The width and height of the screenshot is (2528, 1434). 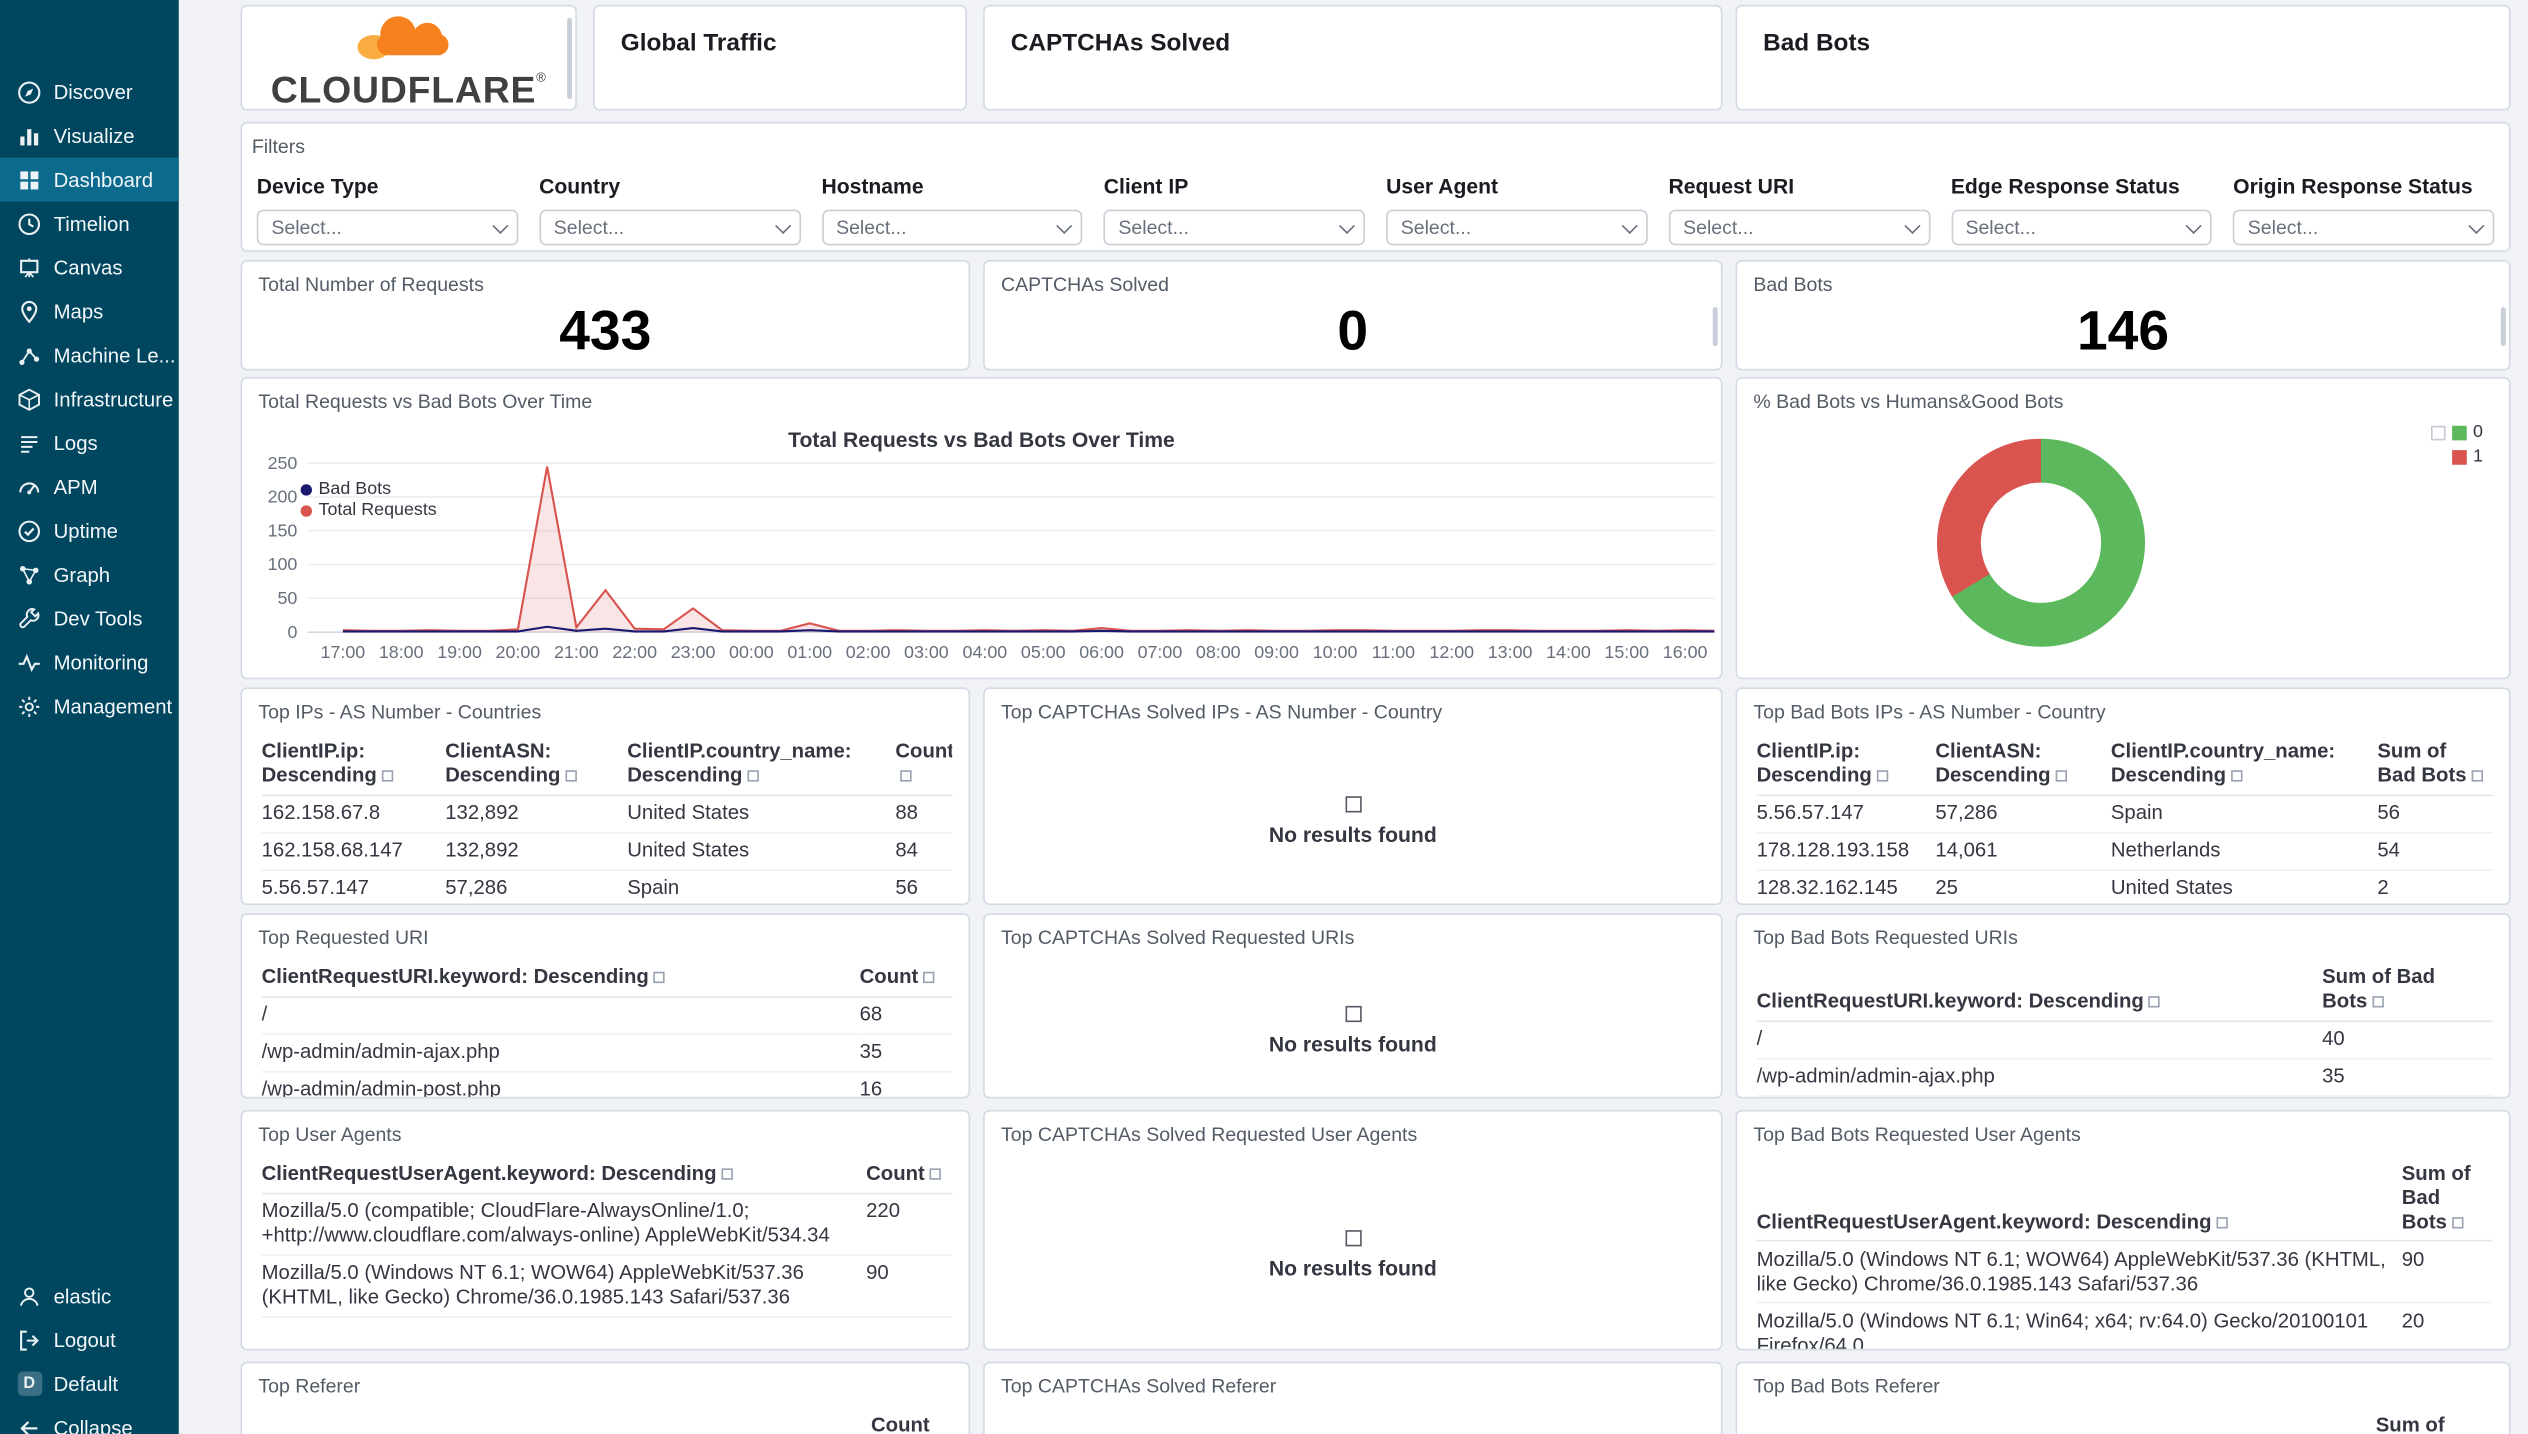 What do you see at coordinates (634, 652) in the screenshot?
I see `svg-text: 22:00` at bounding box center [634, 652].